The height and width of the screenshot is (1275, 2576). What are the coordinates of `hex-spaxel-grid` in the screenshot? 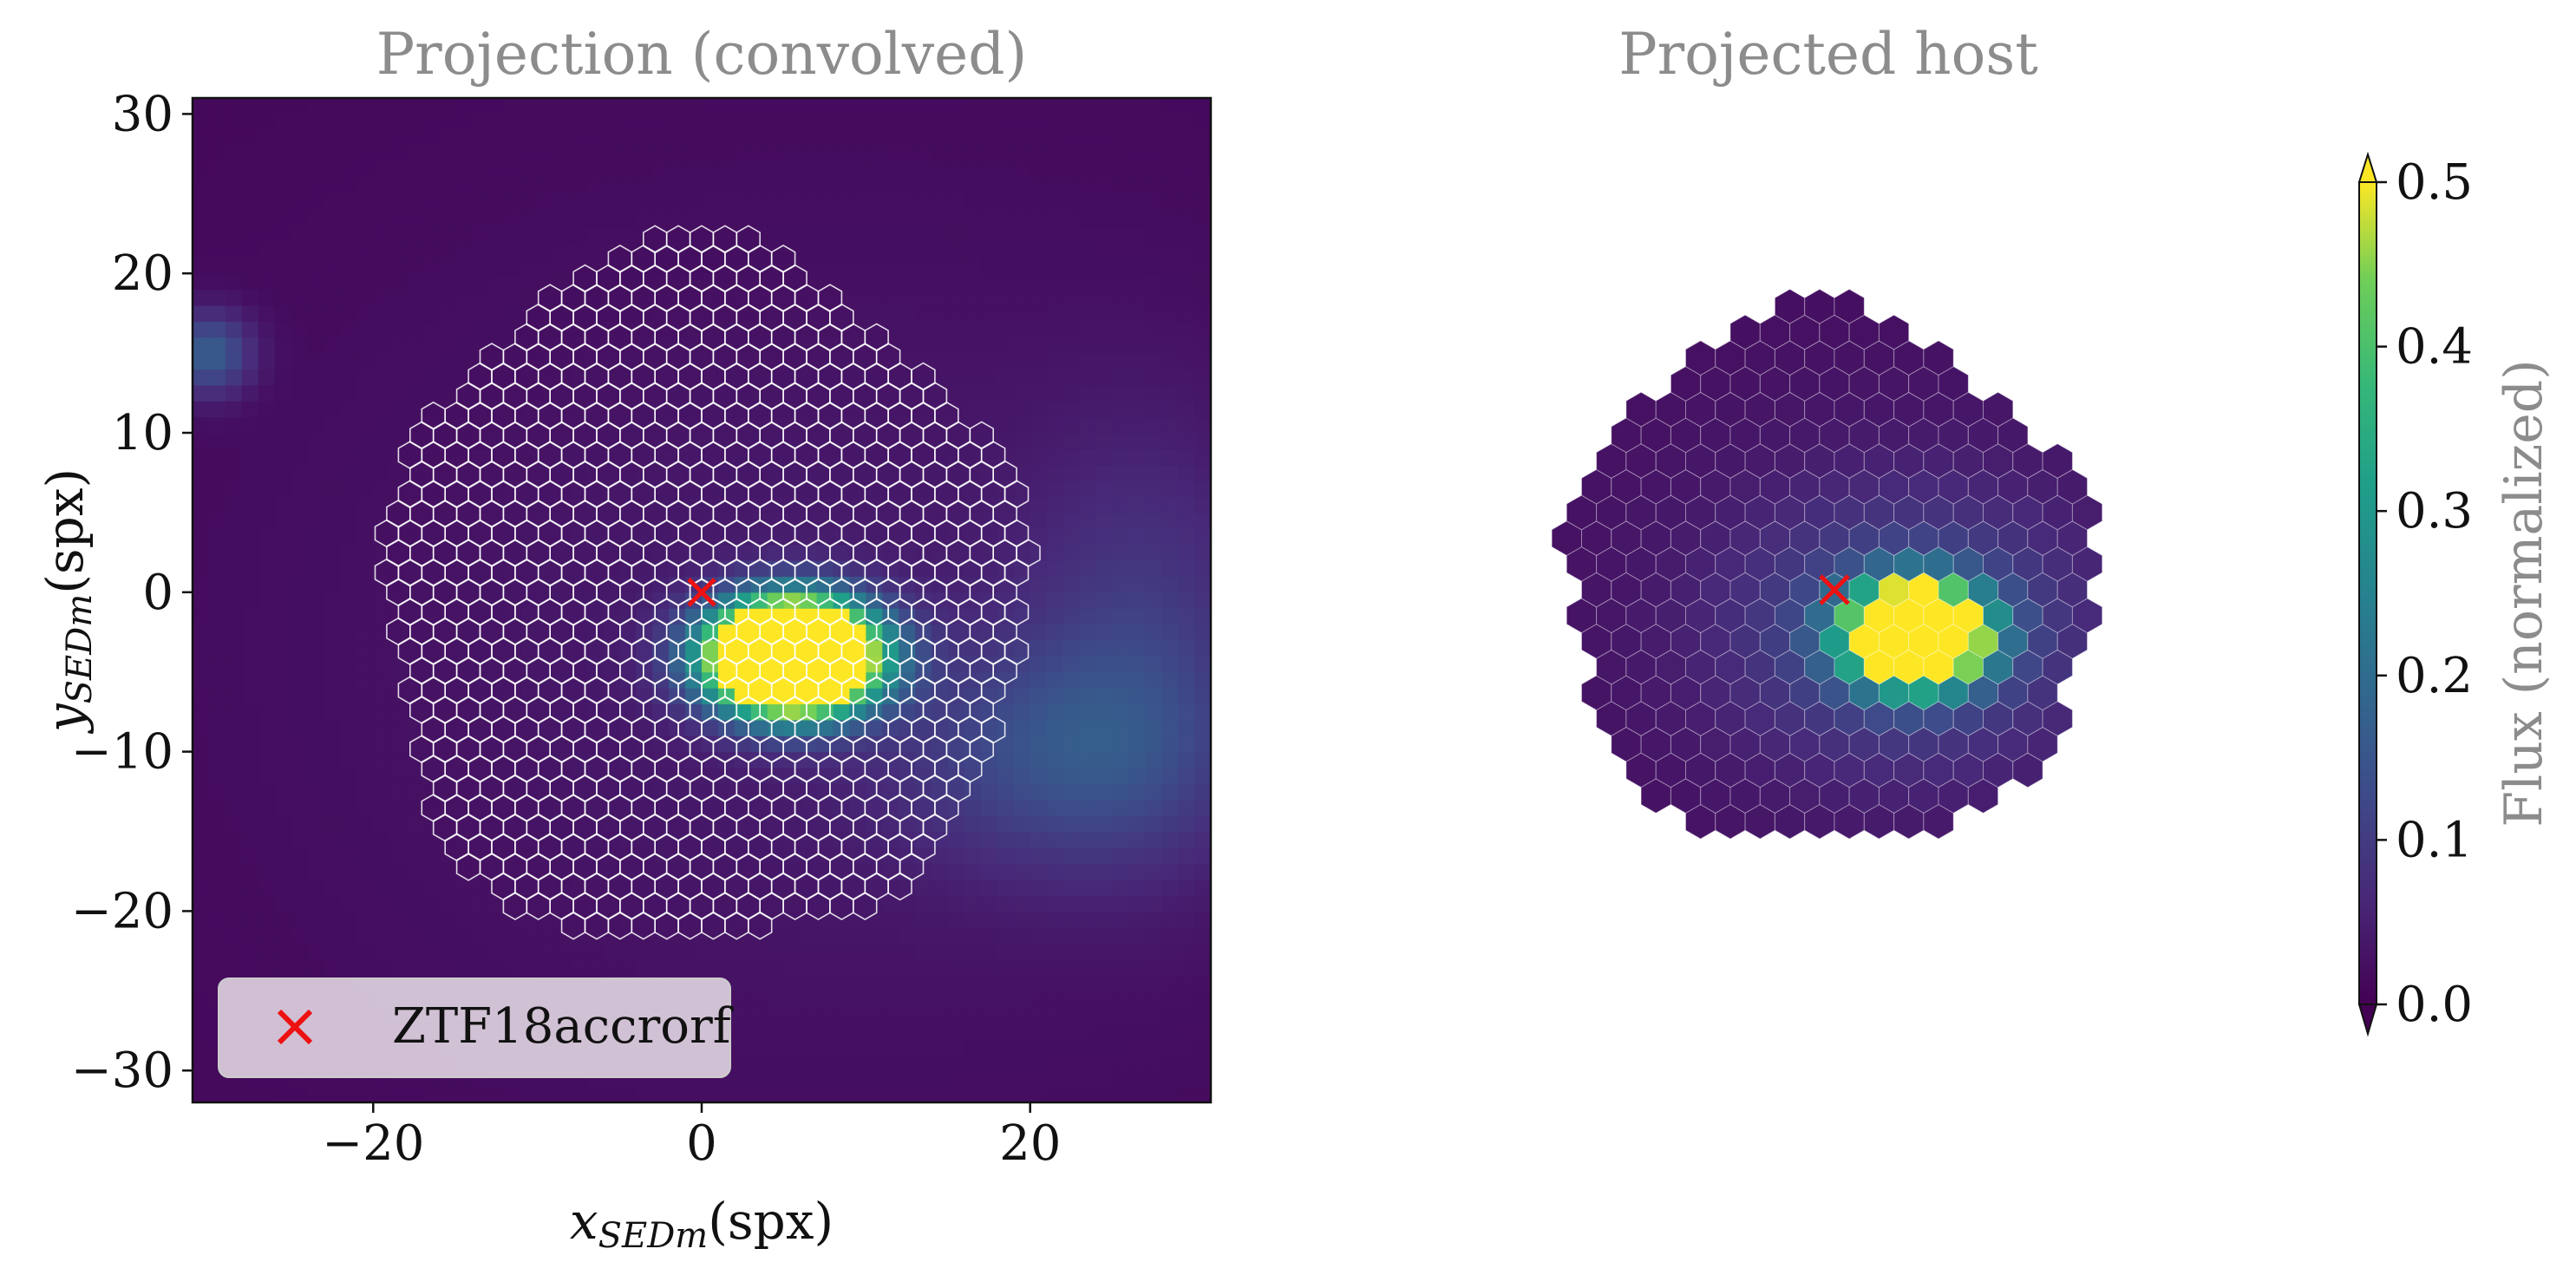 It's located at (707, 582).